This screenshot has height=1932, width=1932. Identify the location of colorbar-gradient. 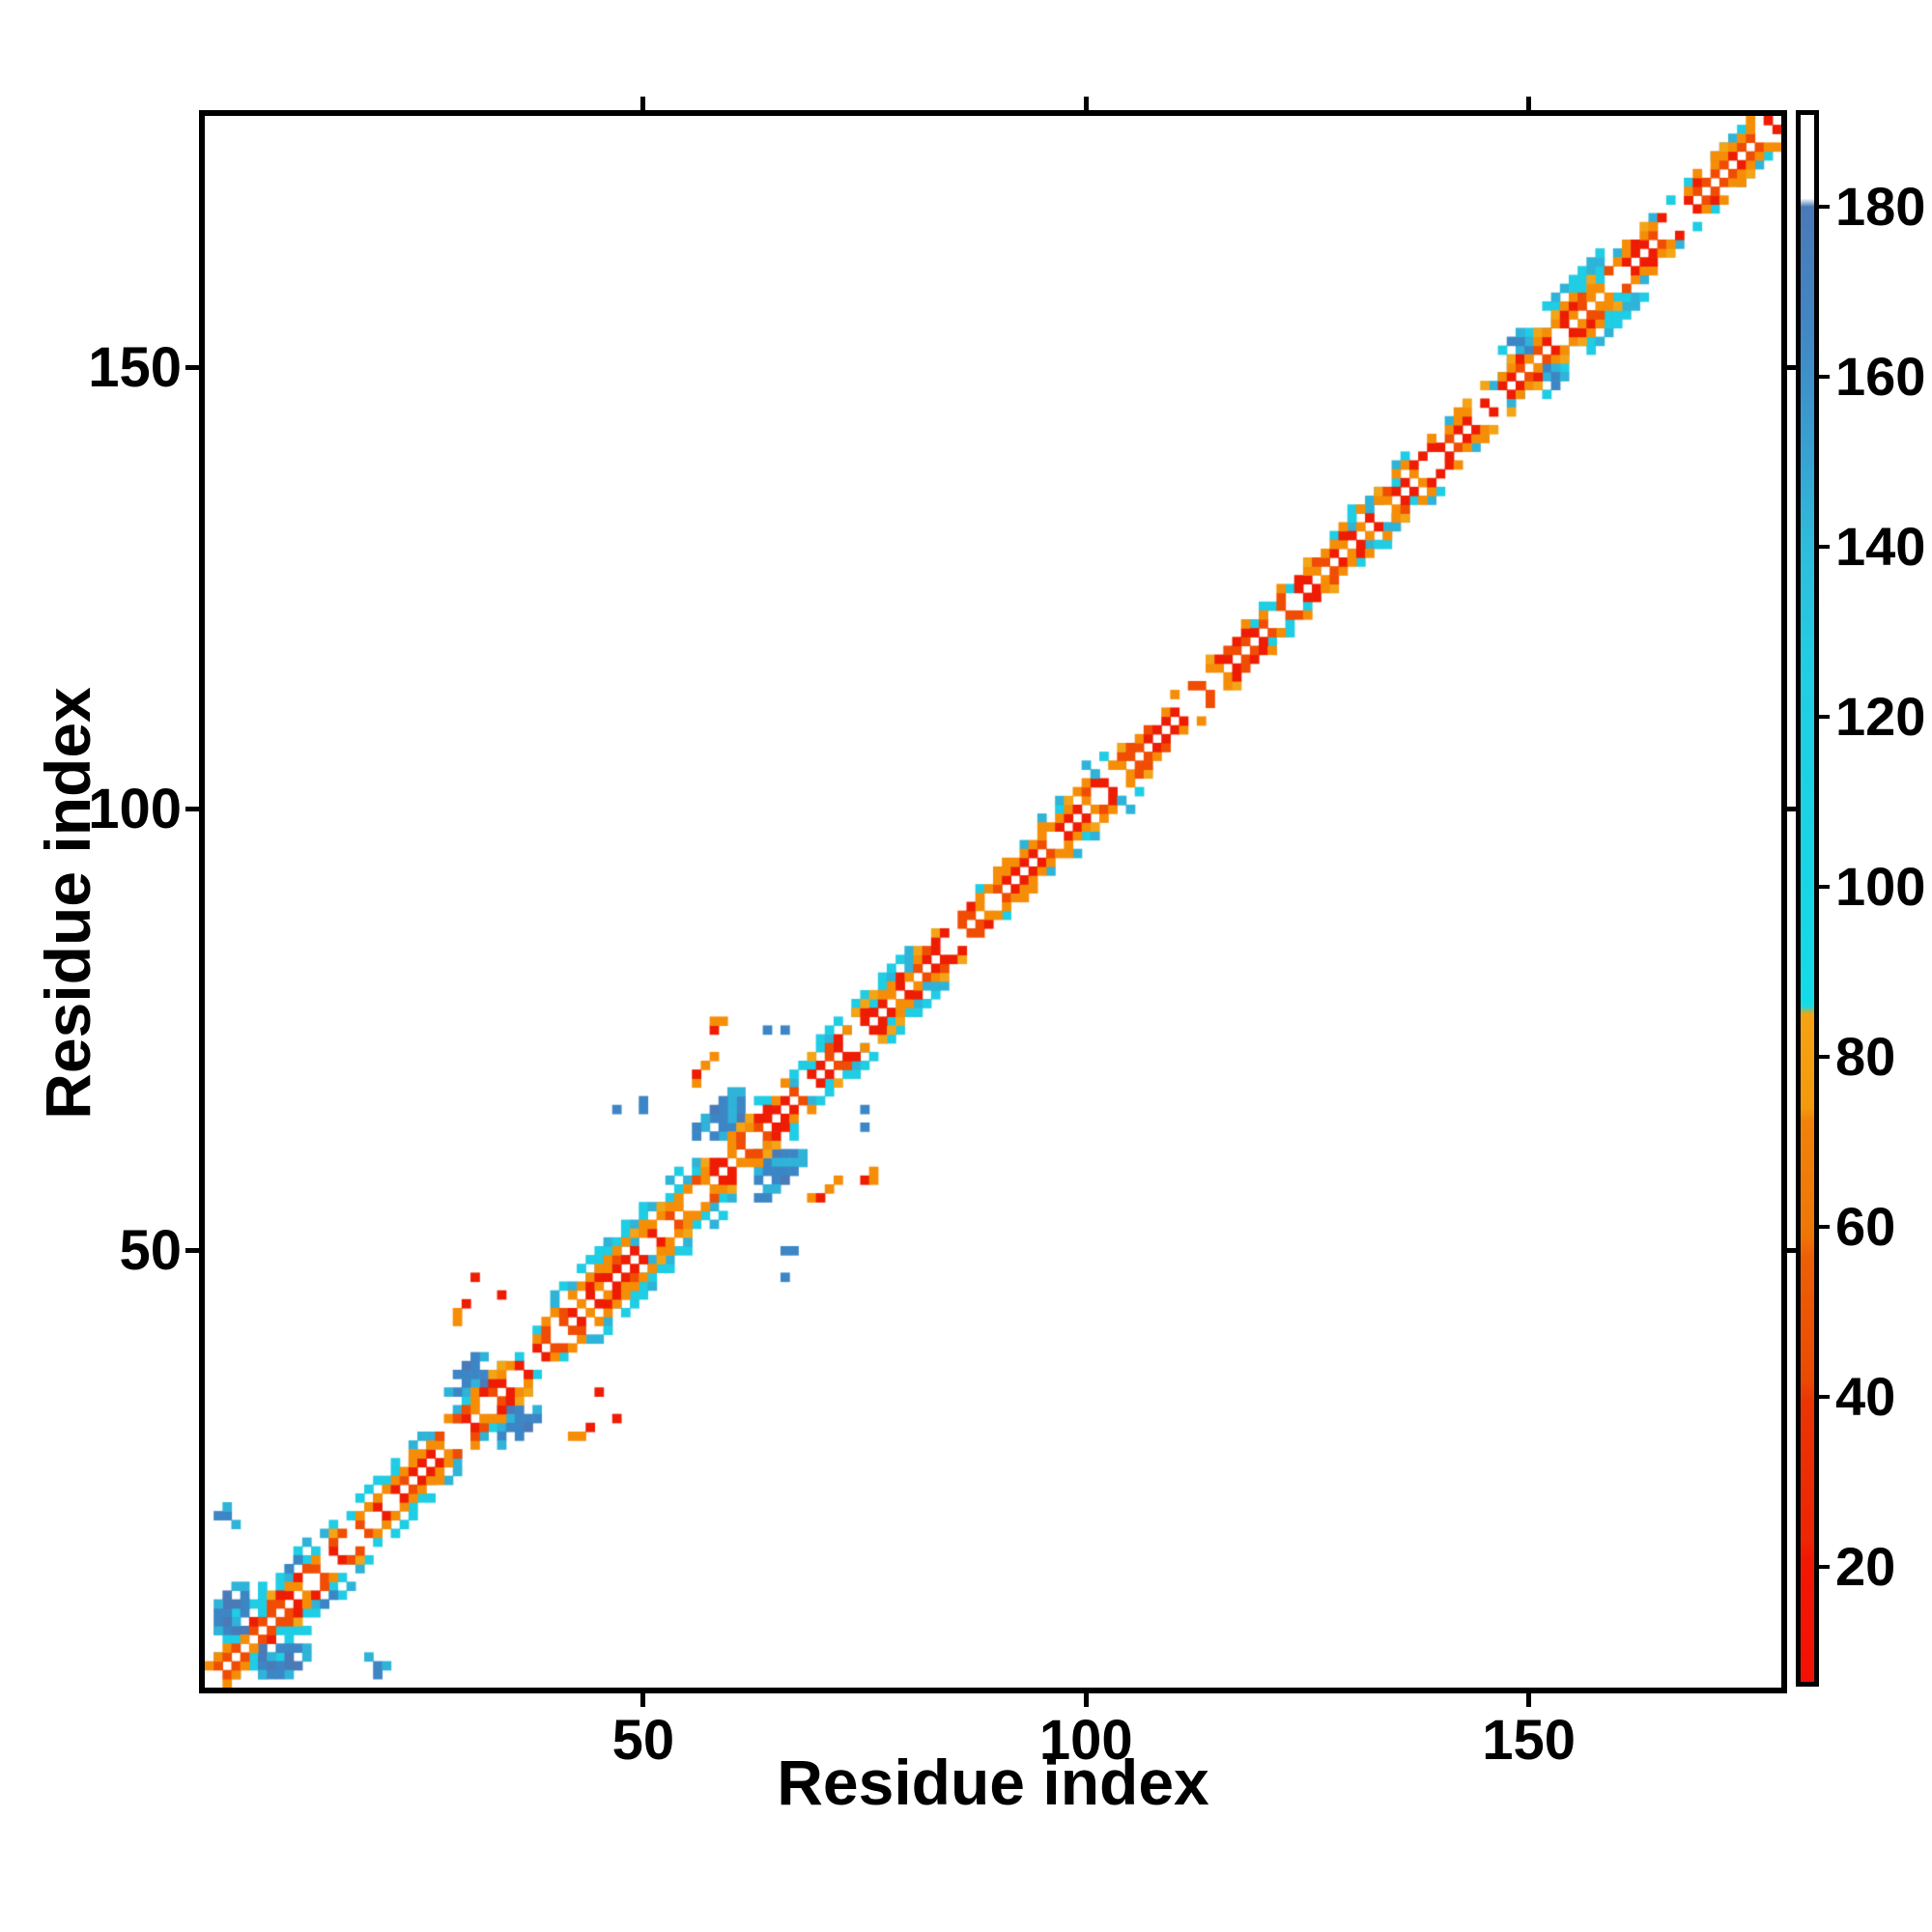
(1807, 898).